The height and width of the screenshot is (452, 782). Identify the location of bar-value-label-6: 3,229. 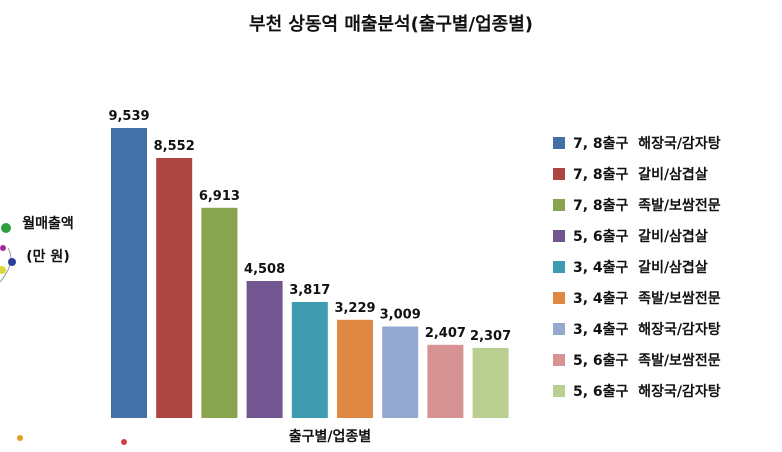
(354, 308).